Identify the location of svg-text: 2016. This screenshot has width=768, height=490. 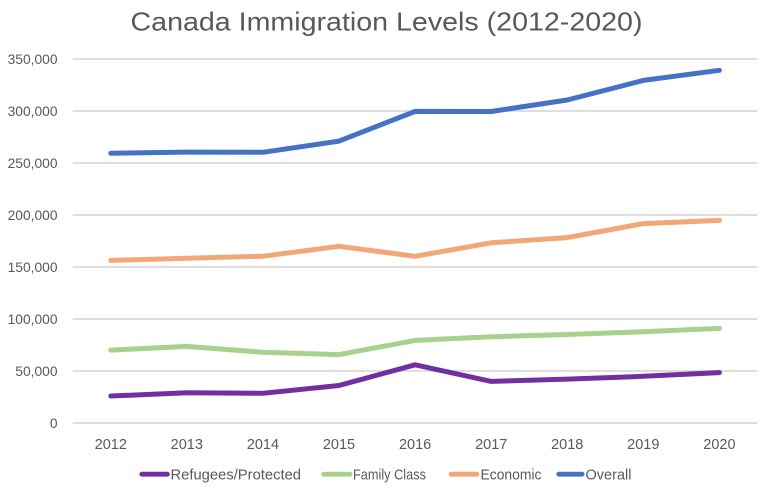
(415, 445).